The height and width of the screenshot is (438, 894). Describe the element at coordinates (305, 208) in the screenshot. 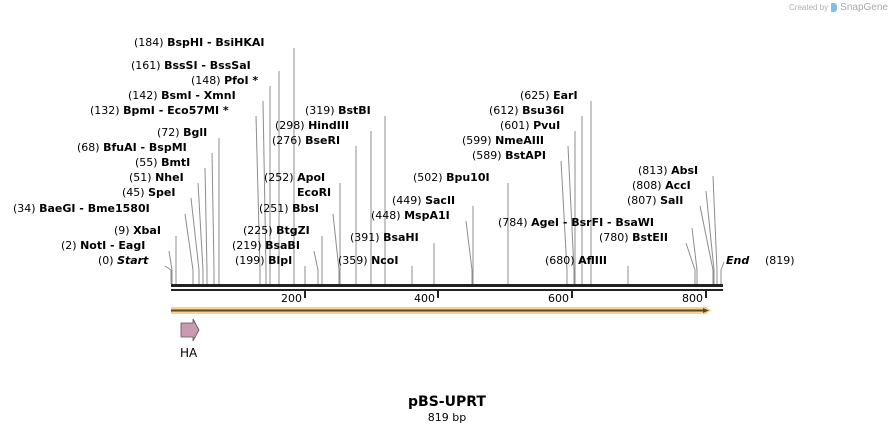

I see `site-name: BbsI` at that location.